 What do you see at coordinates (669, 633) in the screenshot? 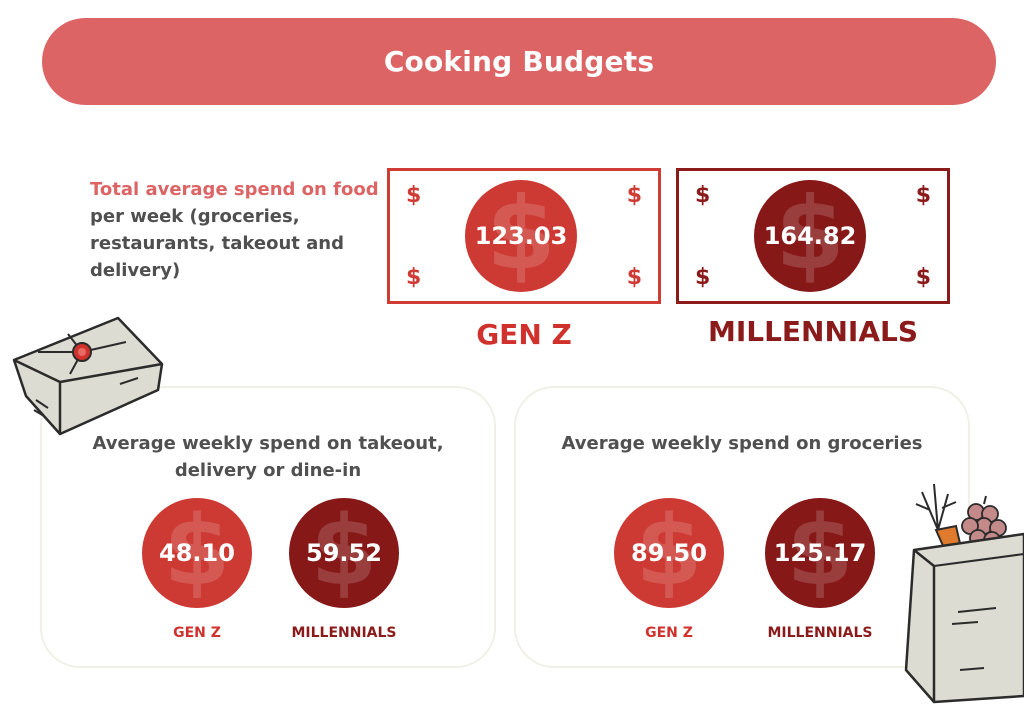
I see `groceries-genz-label: GEN Z` at bounding box center [669, 633].